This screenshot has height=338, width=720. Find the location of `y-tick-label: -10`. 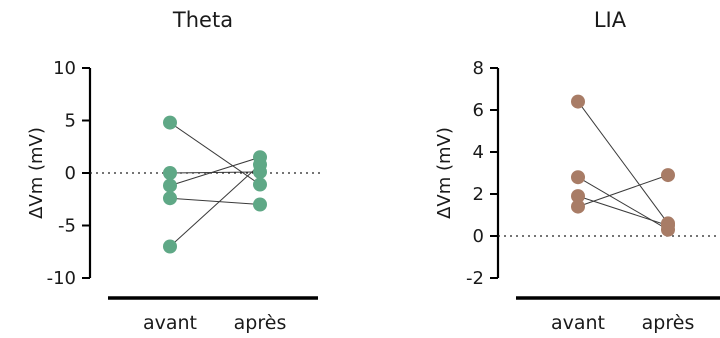

y-tick-label: -10 is located at coordinates (61, 278).